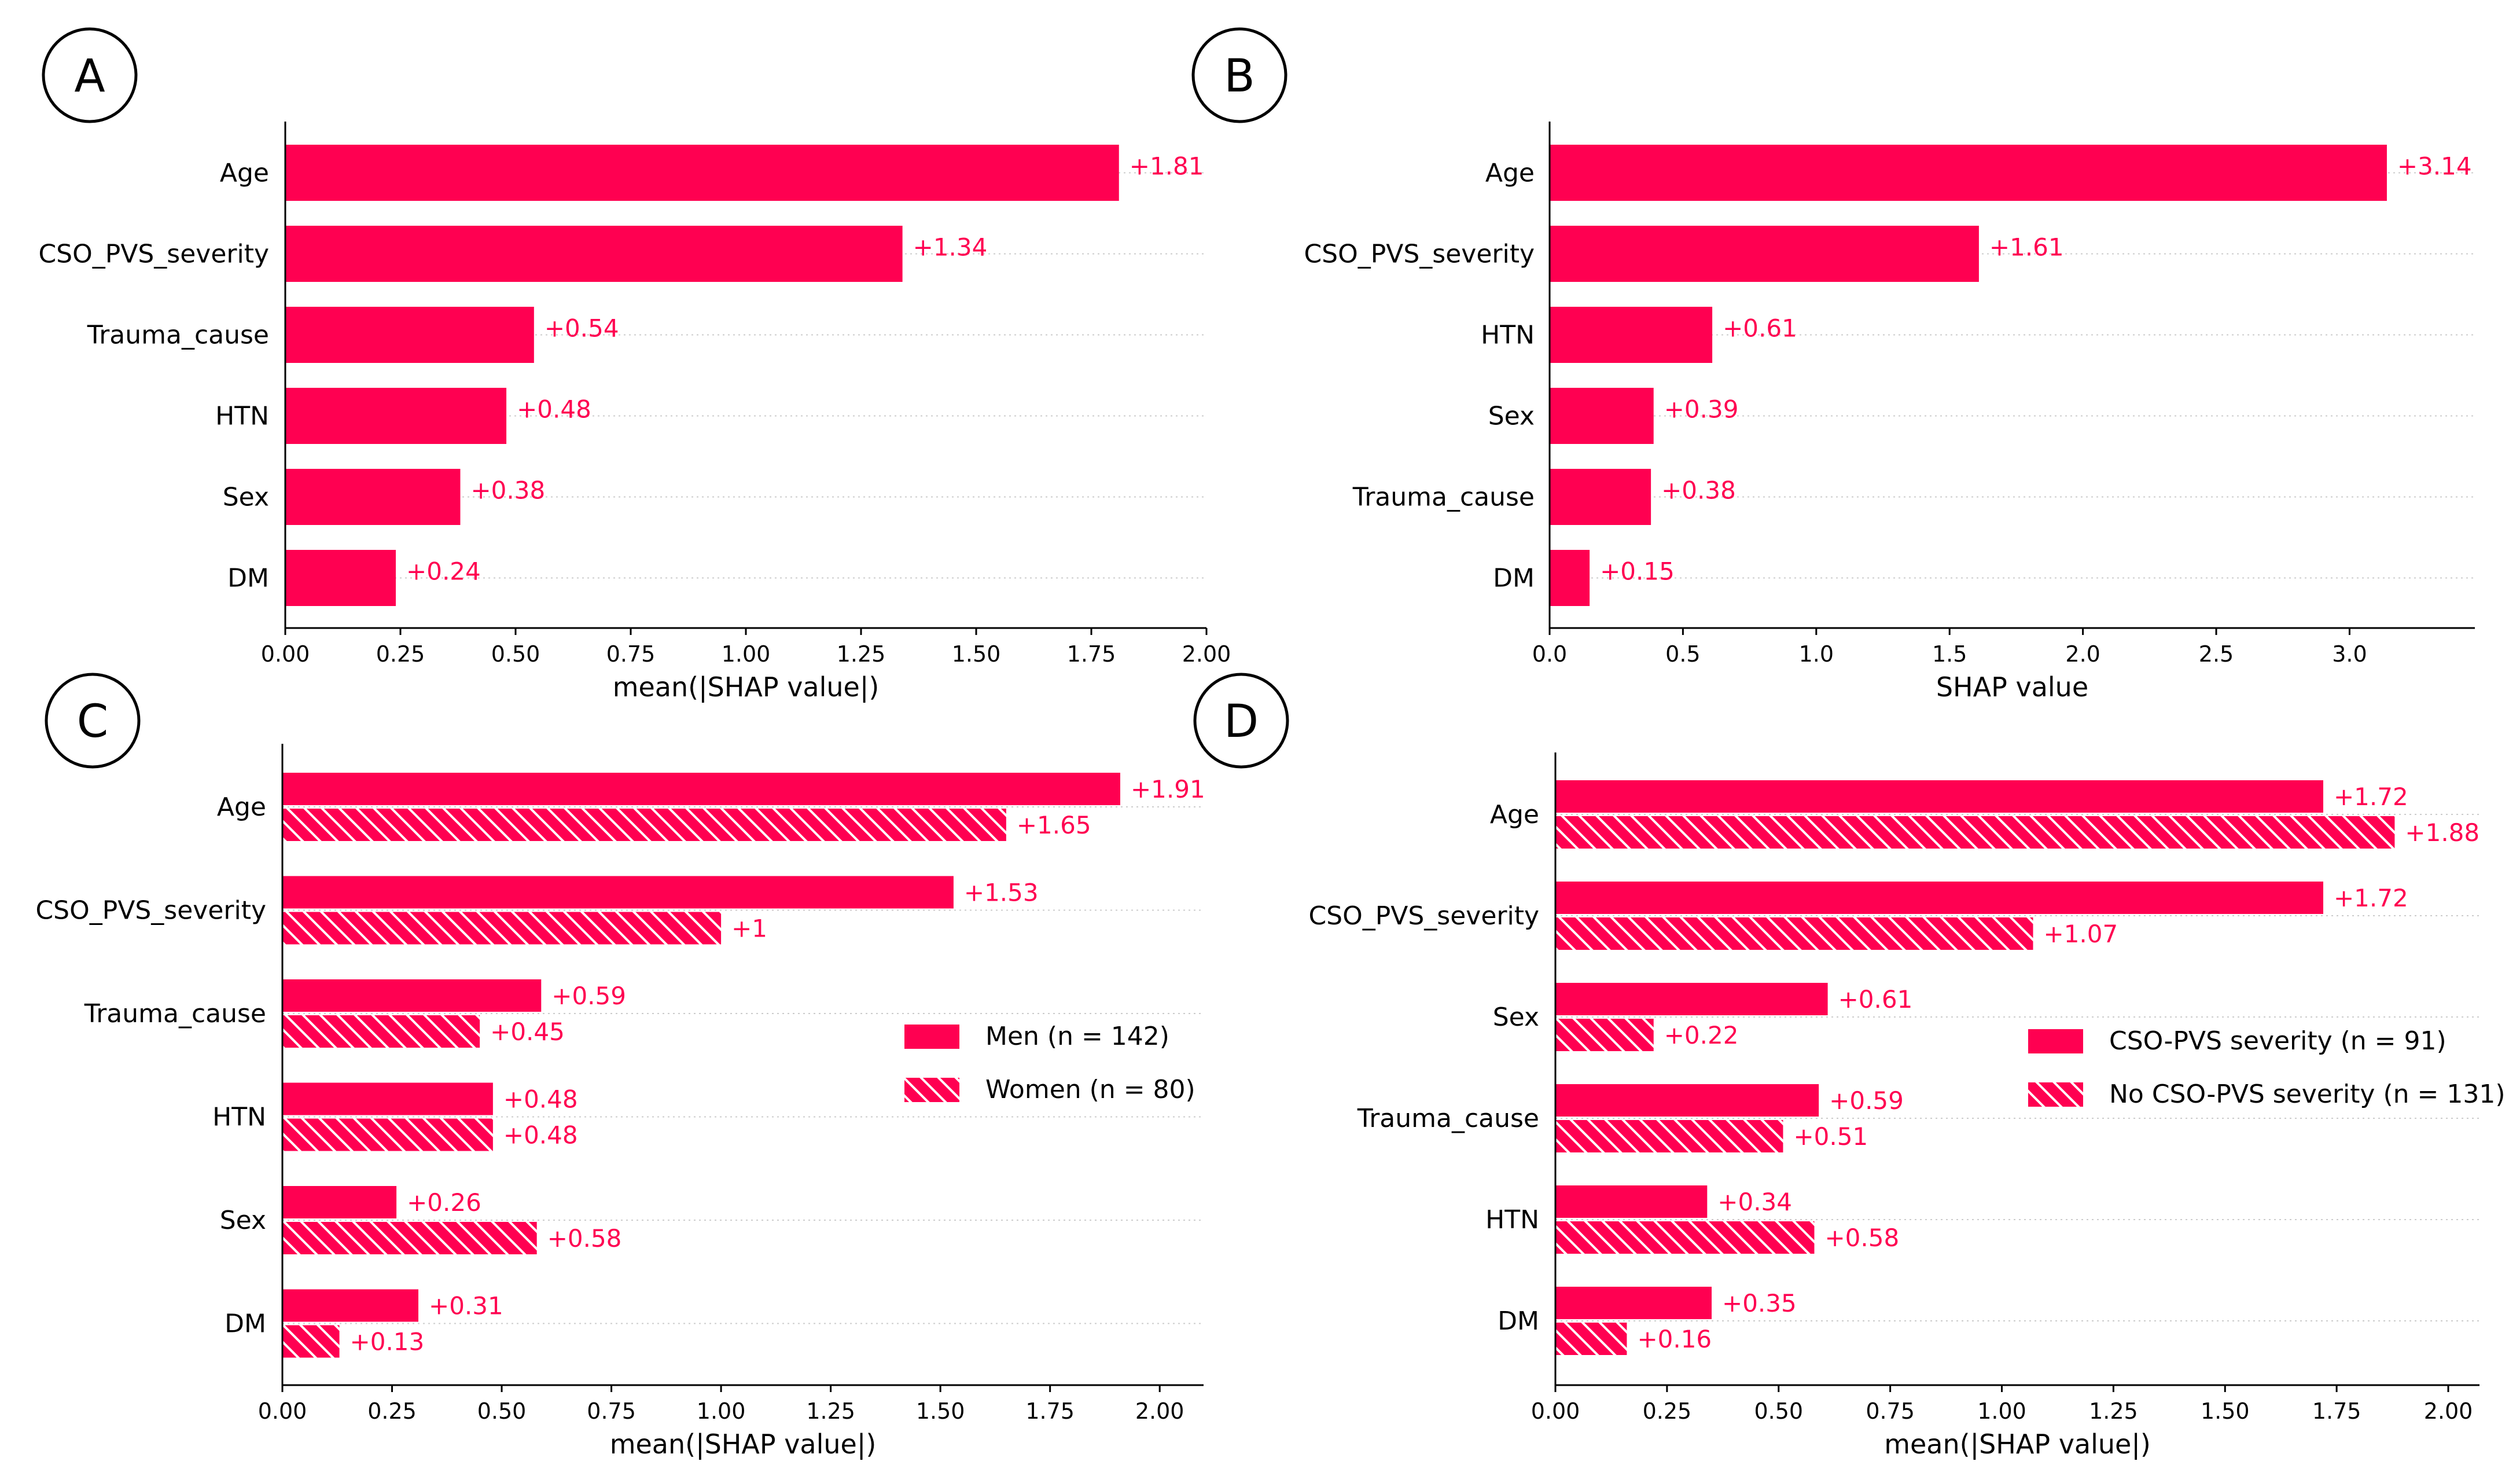  I want to click on y-tick-label: Sex, so click(1511, 416).